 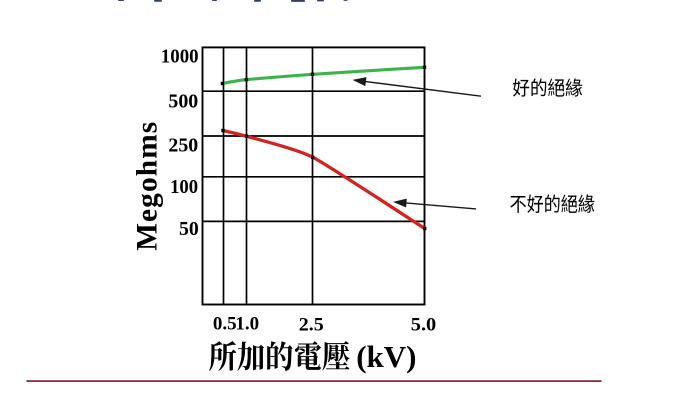 What do you see at coordinates (225, 324) in the screenshot?
I see `svg-text: 0.5` at bounding box center [225, 324].